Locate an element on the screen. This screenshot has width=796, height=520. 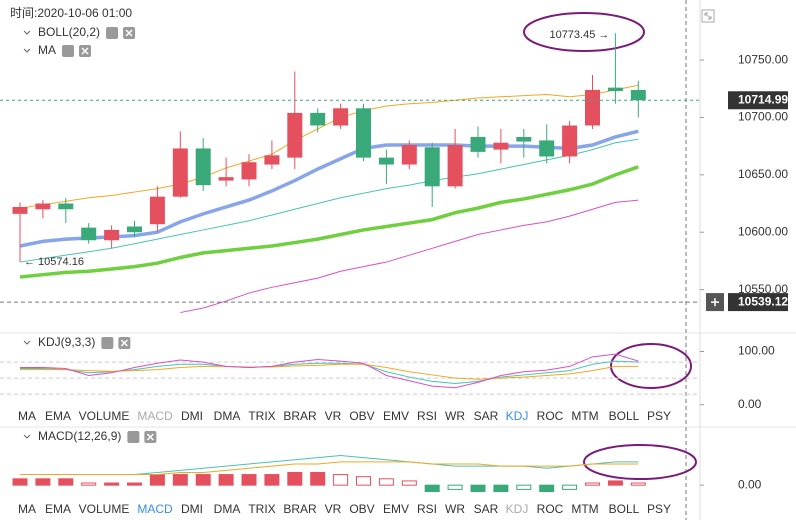
y-tick-label: 10600.00 is located at coordinates (763, 231).